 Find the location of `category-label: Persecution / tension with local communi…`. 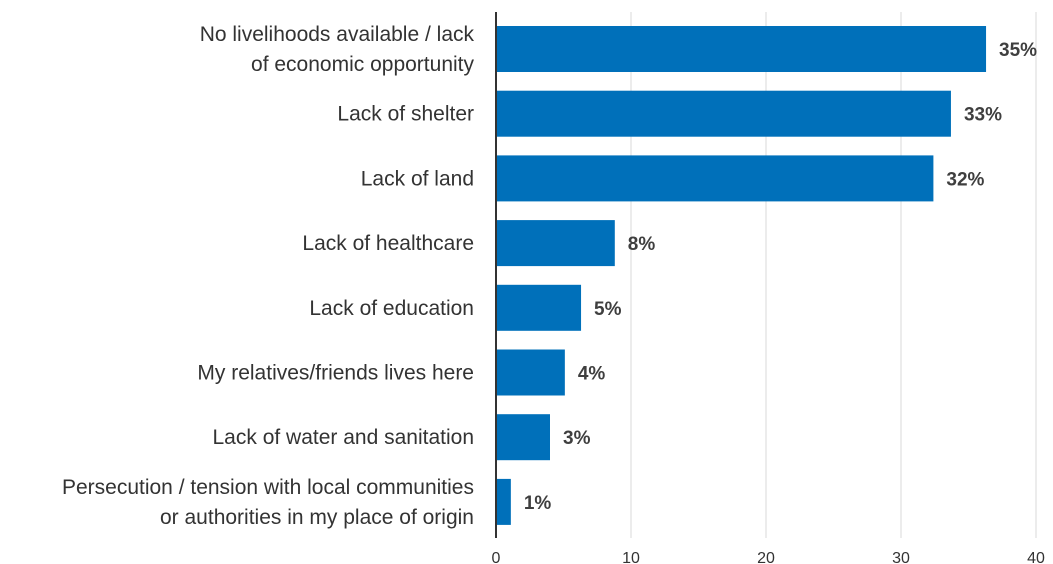

category-label: Persecution / tension with local communi… is located at coordinates (268, 487).